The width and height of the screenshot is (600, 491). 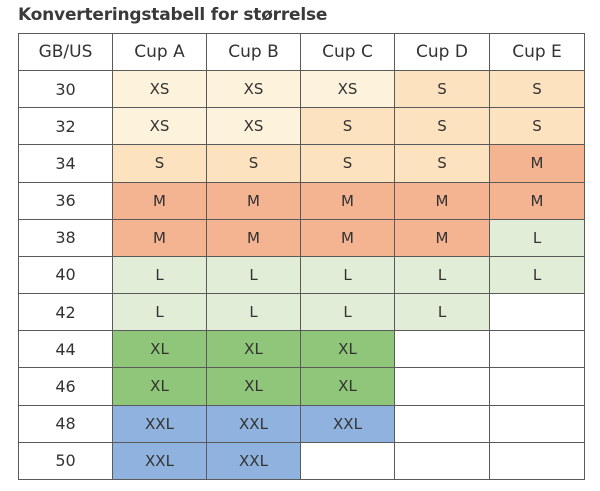 I want to click on band-size-cell: 46, so click(x=65, y=386).